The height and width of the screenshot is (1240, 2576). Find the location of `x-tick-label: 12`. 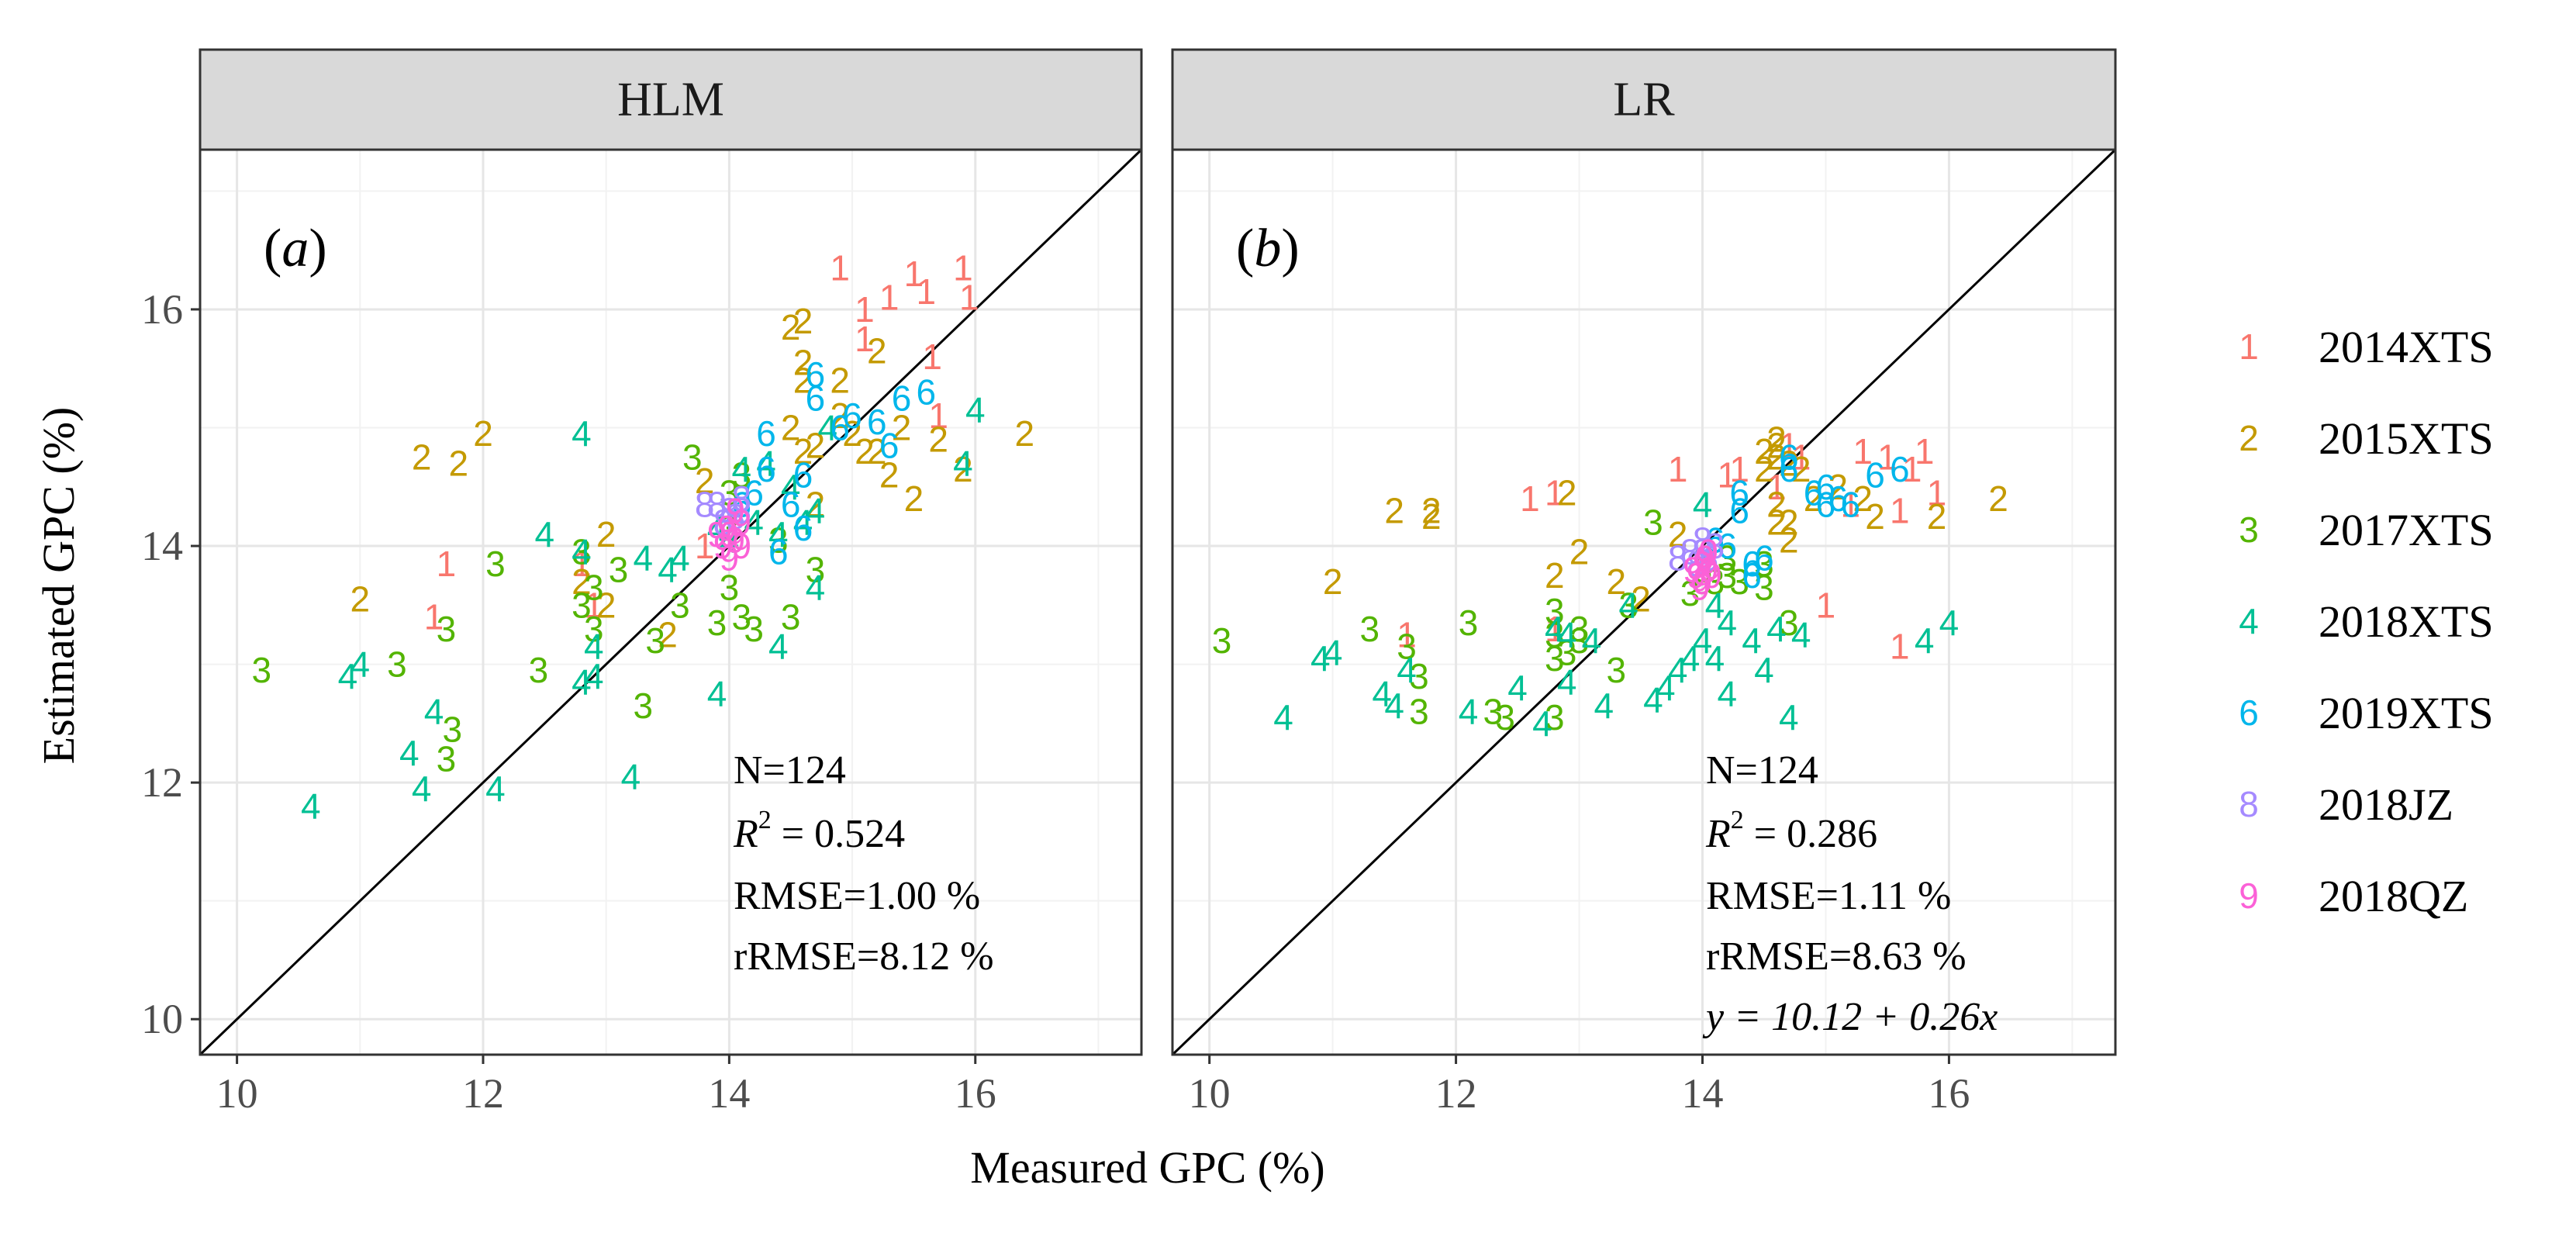

x-tick-label: 12 is located at coordinates (1456, 1094).